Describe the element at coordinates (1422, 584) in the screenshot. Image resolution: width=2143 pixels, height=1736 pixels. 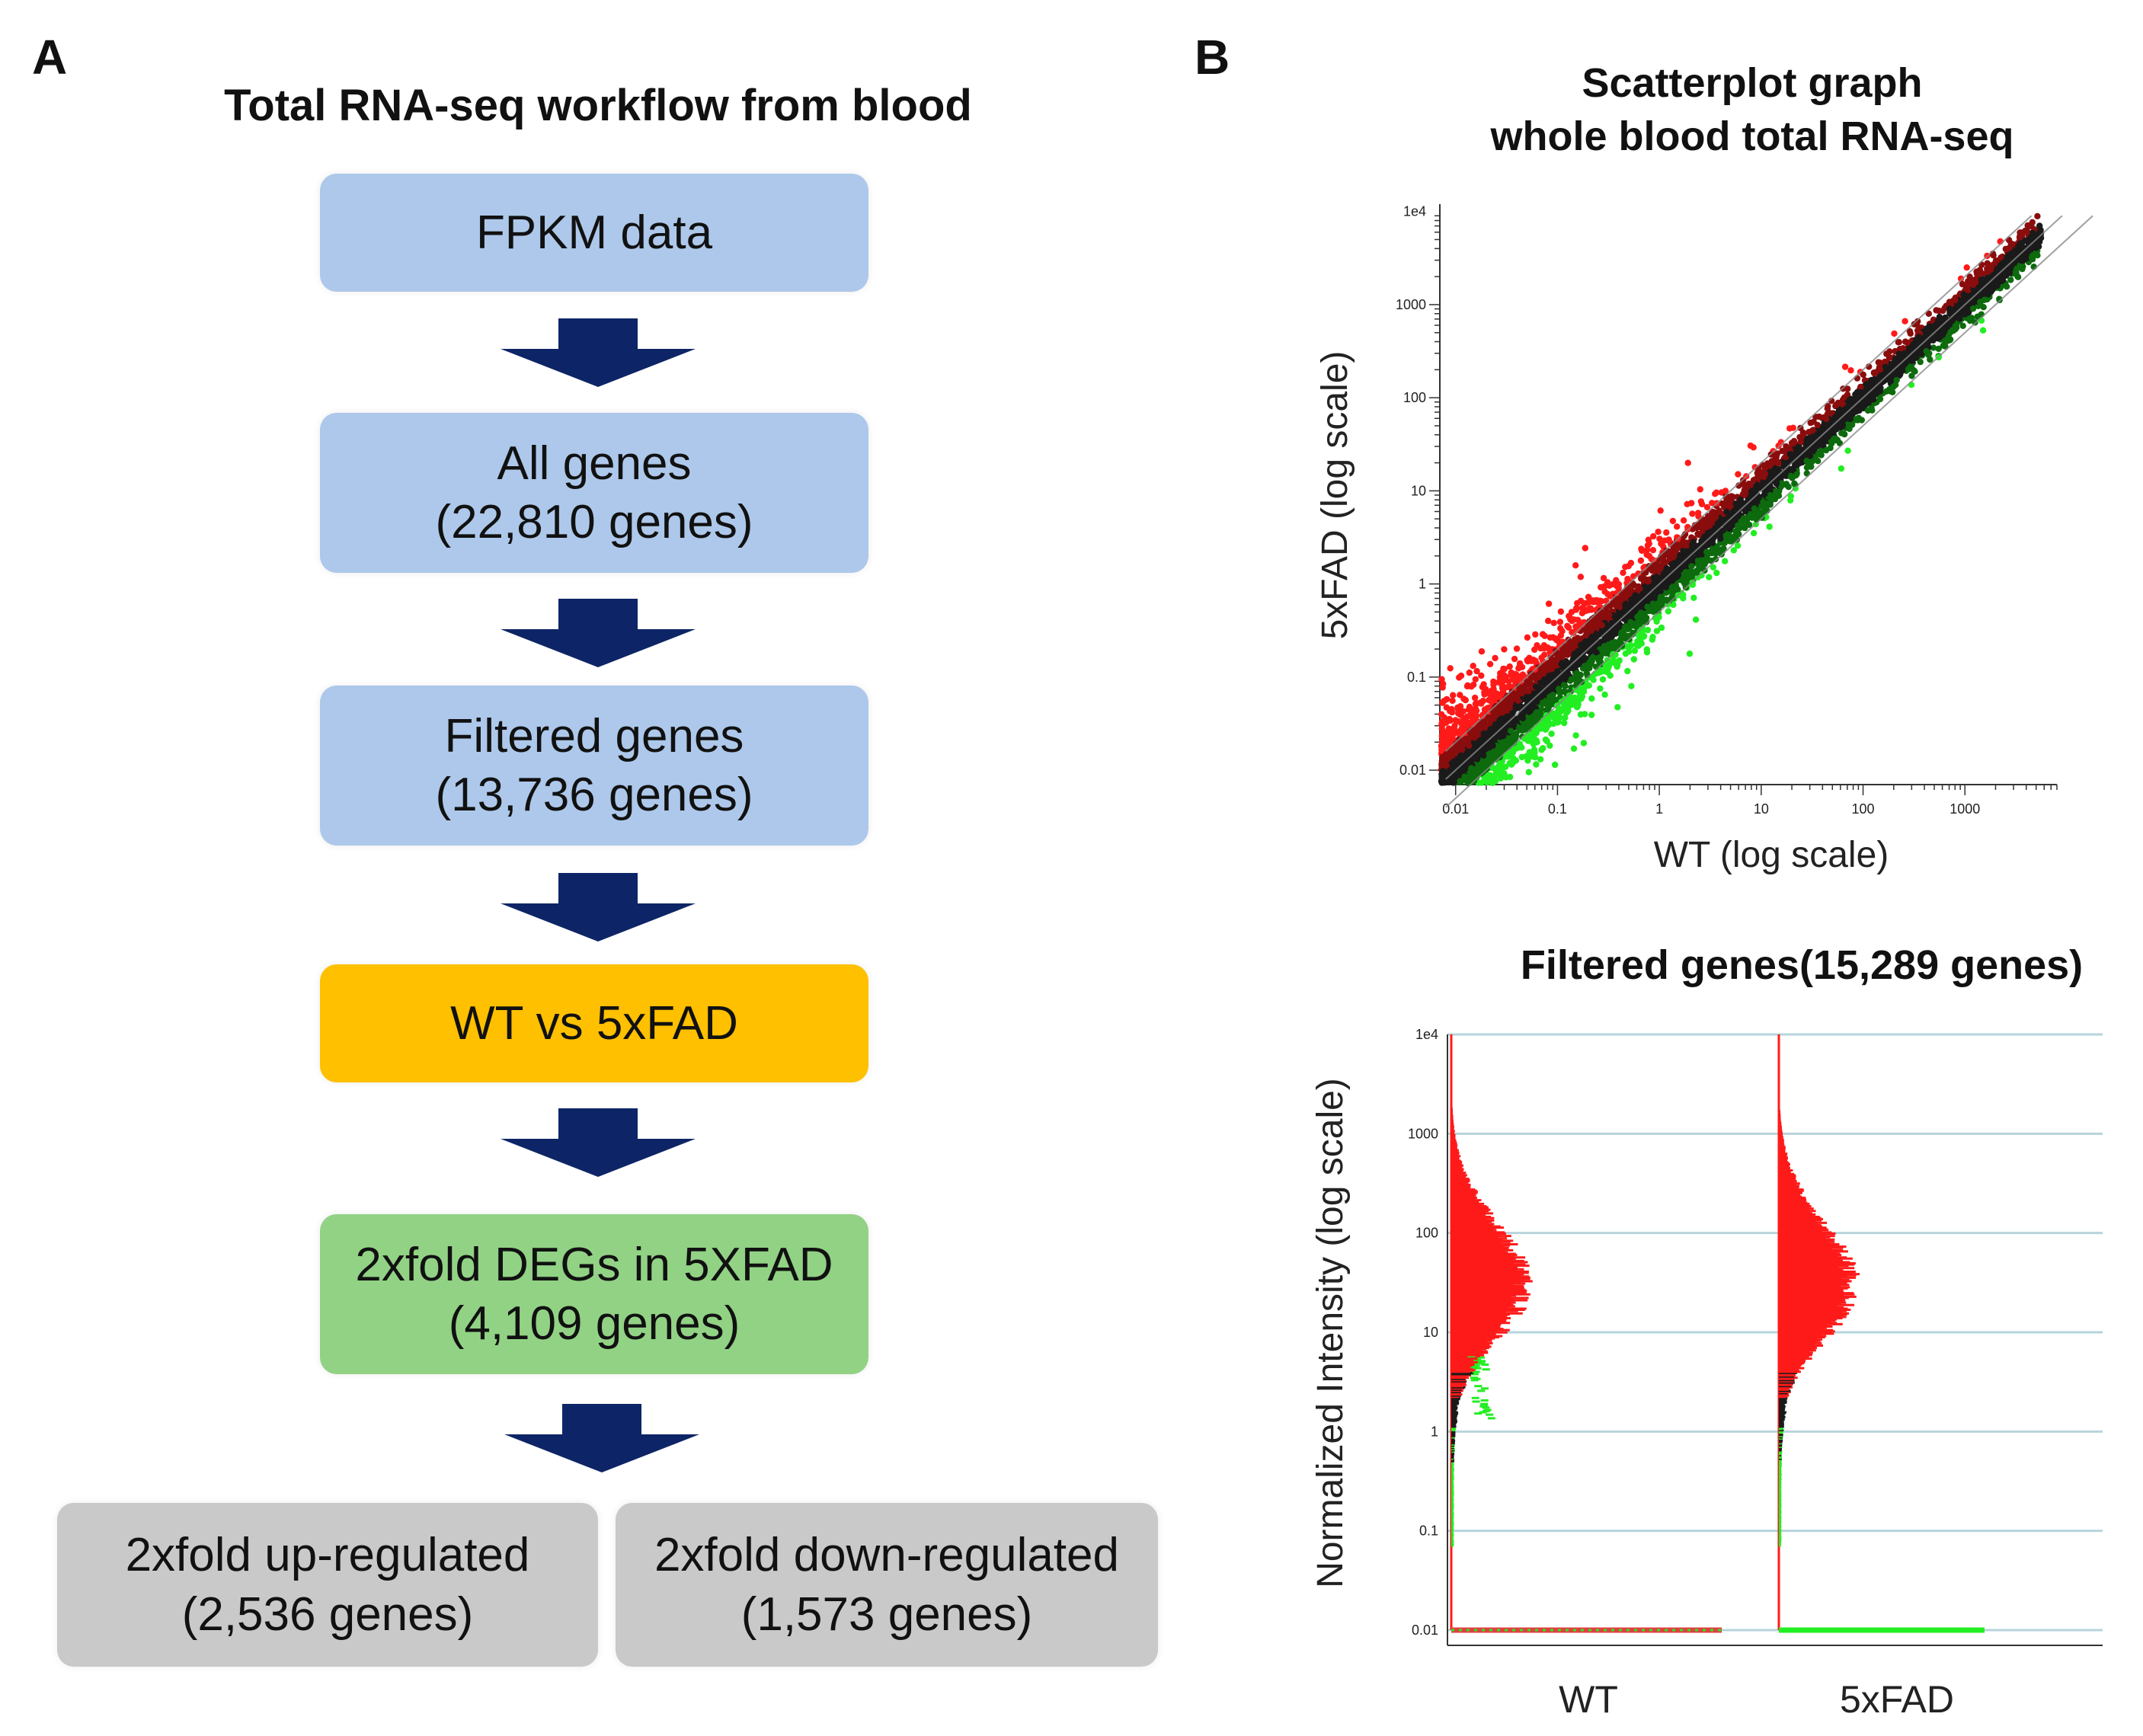
I see `scatter-y-tick-label: 1` at that location.